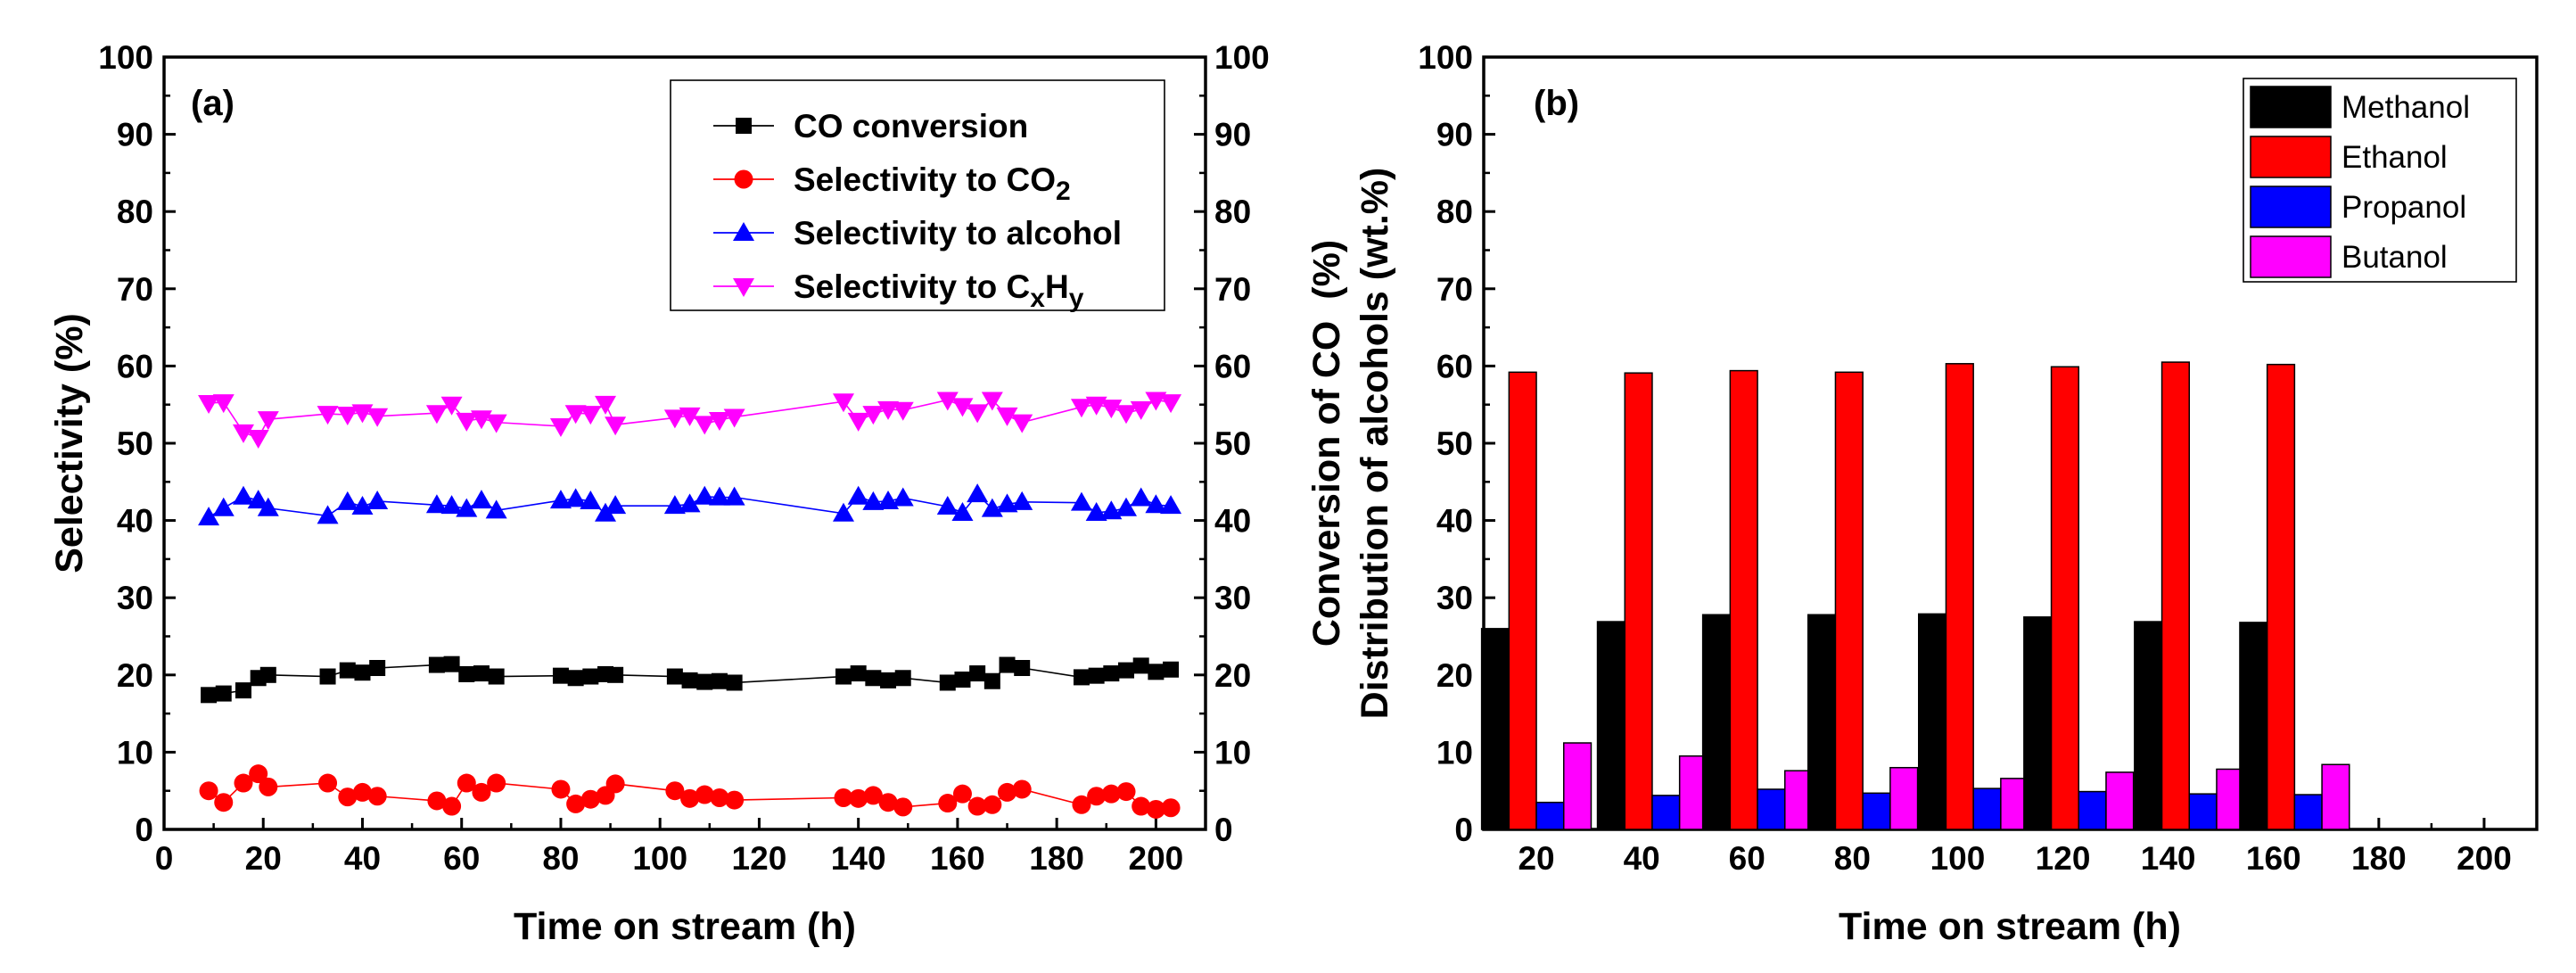 The height and width of the screenshot is (973, 2576). I want to click on panel-a-legend-selectivity-alcohol-label: Selectivity to alcohol, so click(958, 233).